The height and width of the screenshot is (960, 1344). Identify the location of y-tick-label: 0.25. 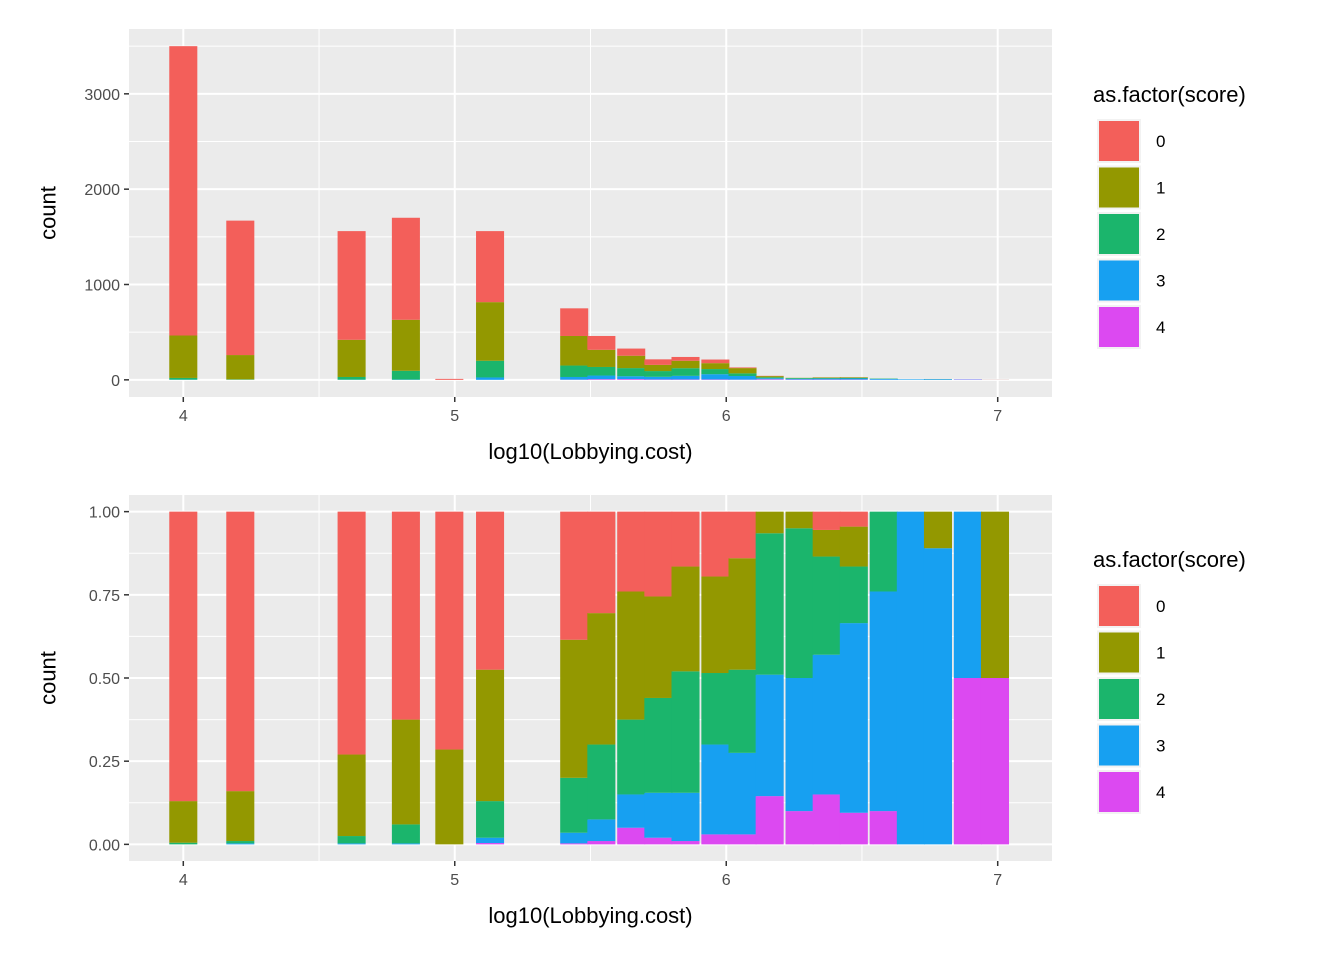
(104, 762).